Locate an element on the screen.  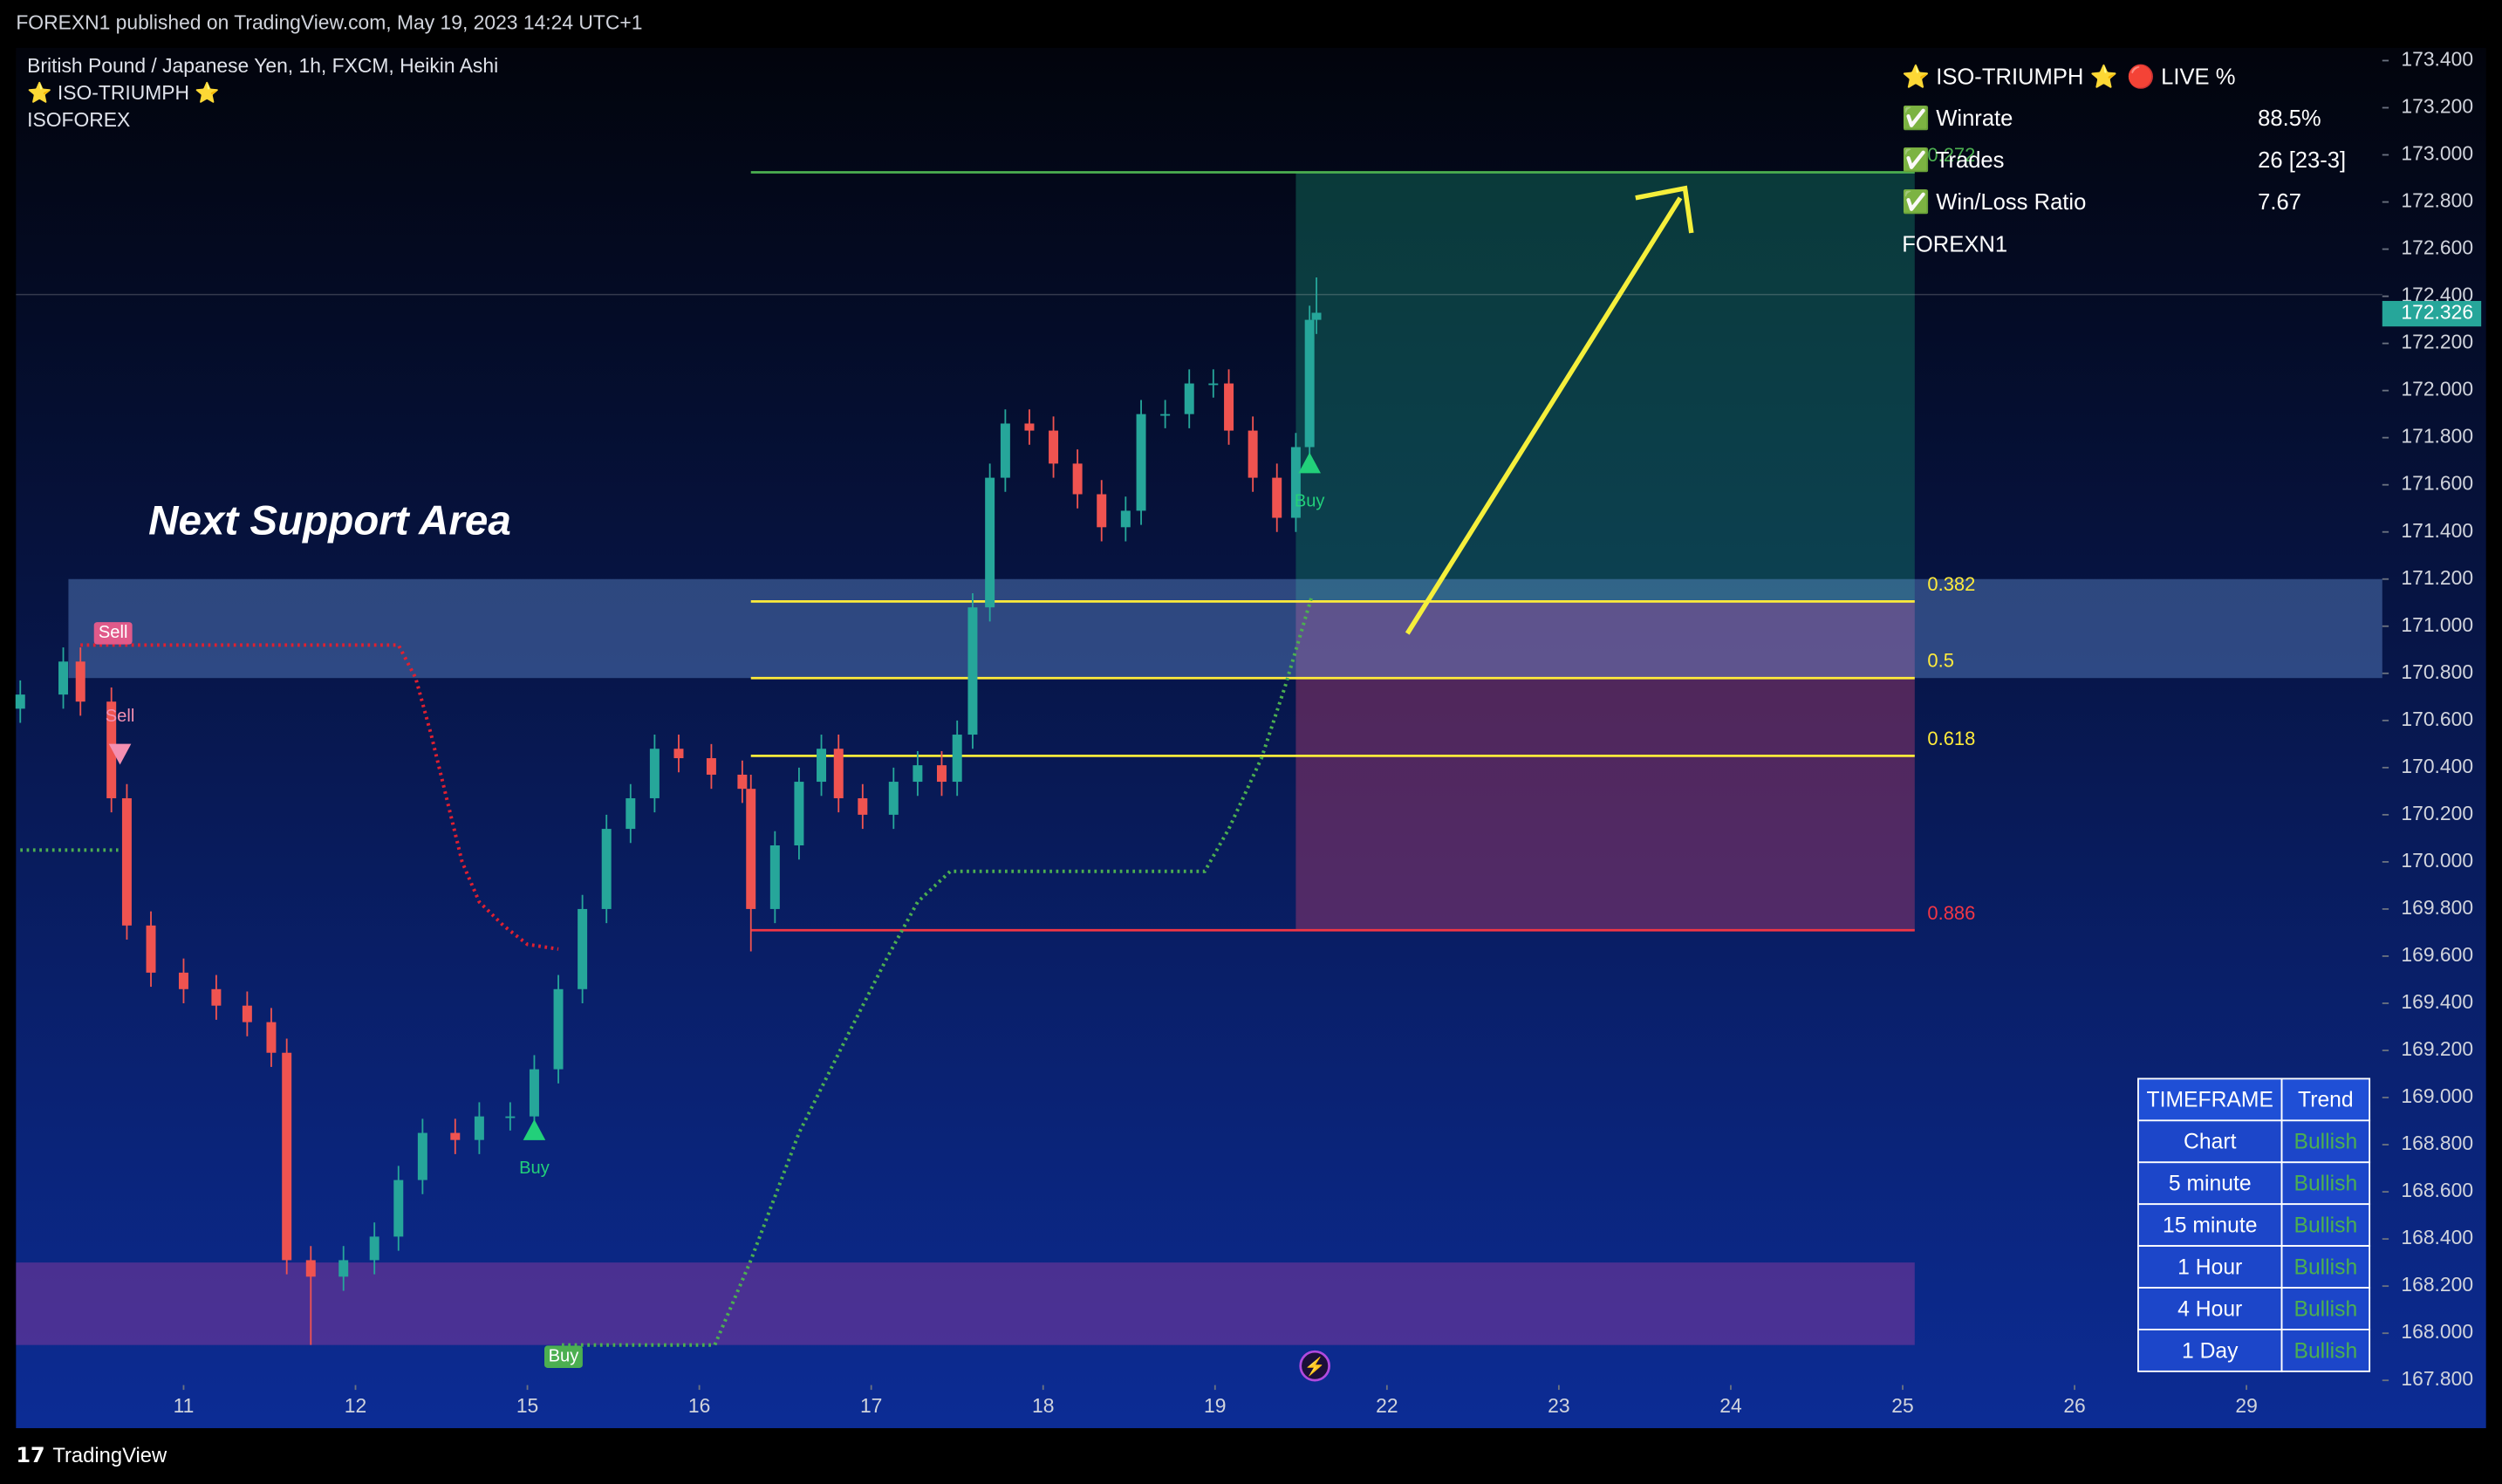
y-tick-label: 172.600 is located at coordinates (2437, 247).